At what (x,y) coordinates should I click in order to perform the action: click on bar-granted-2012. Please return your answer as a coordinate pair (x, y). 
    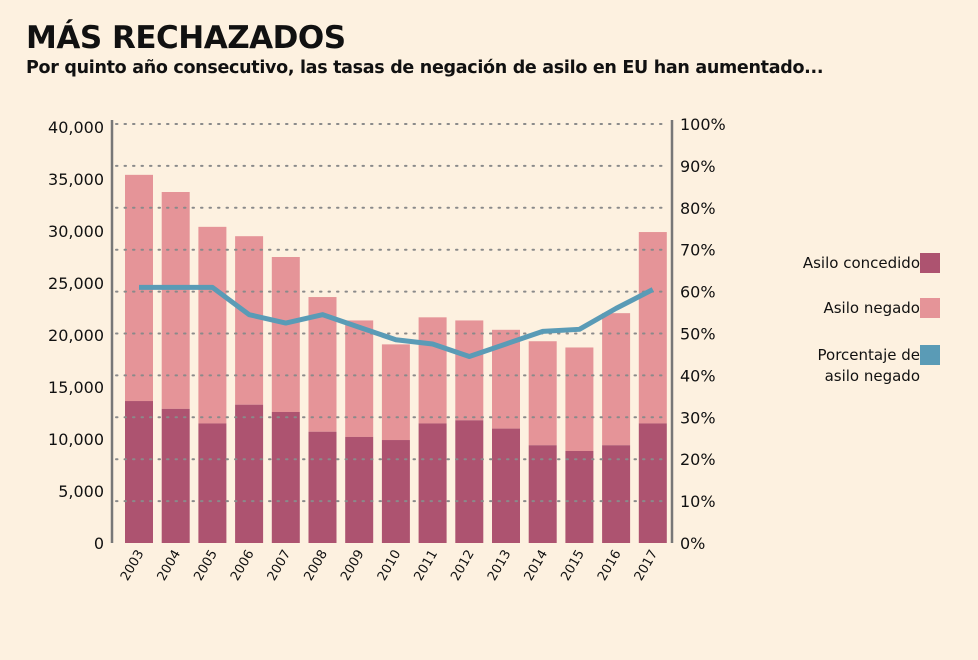
    Looking at the image, I should click on (469, 481).